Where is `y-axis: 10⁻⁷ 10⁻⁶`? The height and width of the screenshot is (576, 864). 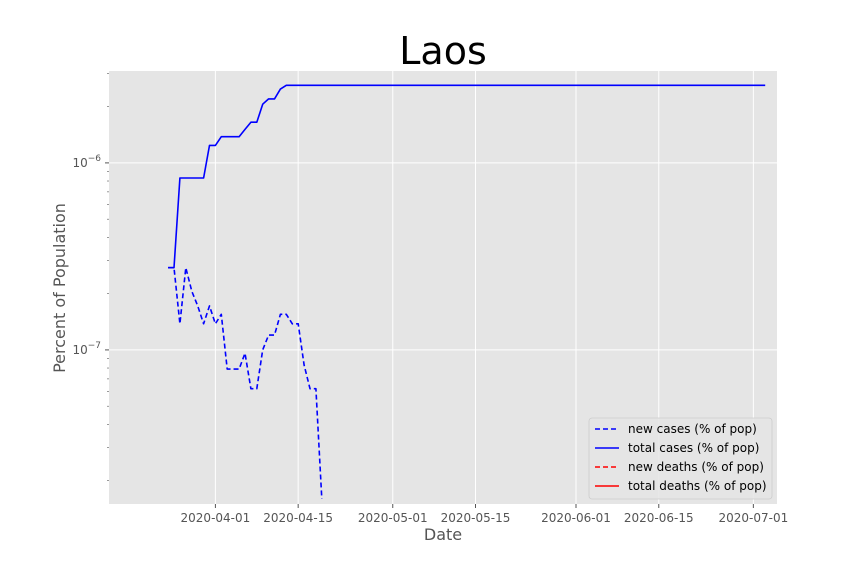 y-axis: 10⁻⁷ 10⁻⁶ is located at coordinates (90, 277).